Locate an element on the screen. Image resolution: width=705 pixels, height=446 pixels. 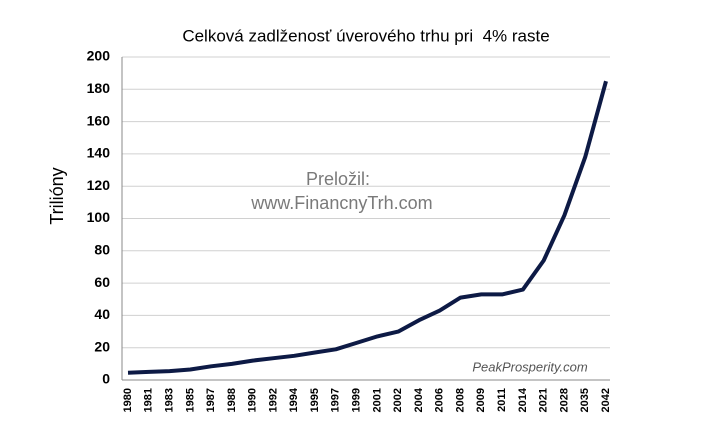
annotation: PeakProsperity.com is located at coordinates (530, 366).